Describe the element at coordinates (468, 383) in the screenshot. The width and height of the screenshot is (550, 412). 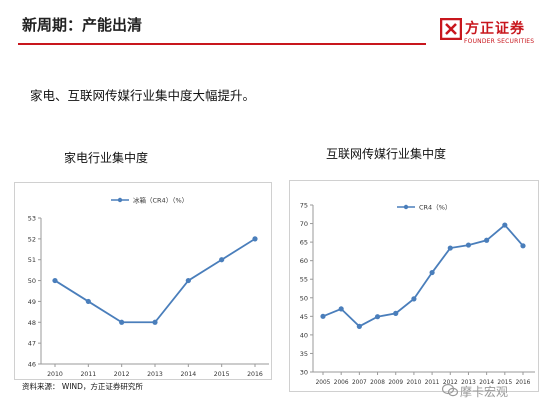
I see `chart2-x-tick-label: 2013` at that location.